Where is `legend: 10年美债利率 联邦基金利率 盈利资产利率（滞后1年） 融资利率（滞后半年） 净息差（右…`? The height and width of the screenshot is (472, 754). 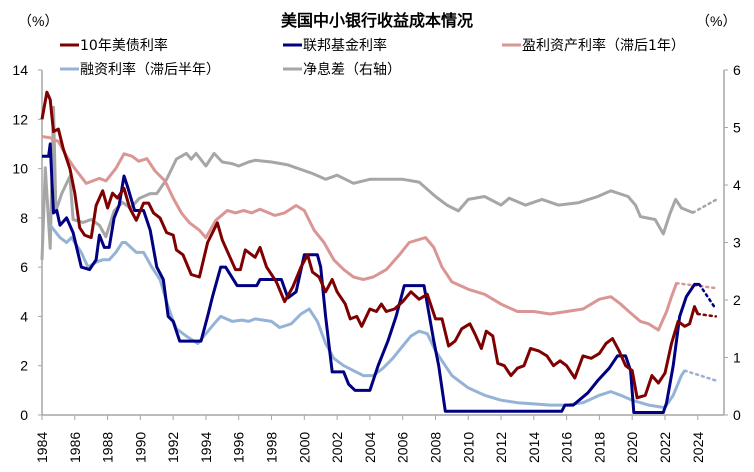
legend: 10年美债利率 联邦基金利率 盈利资产利率（滞后1年） 融资利率（滞后半年） 净息差（右… is located at coordinates (372, 57).